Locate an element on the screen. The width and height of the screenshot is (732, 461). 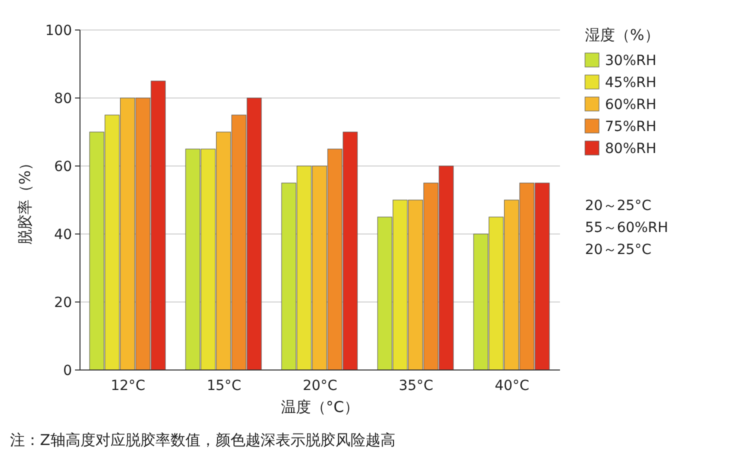
text: 注：Z轴高度对应脱胶率数值，颜色越深表示脱胶风险越高 is located at coordinates (203, 440).